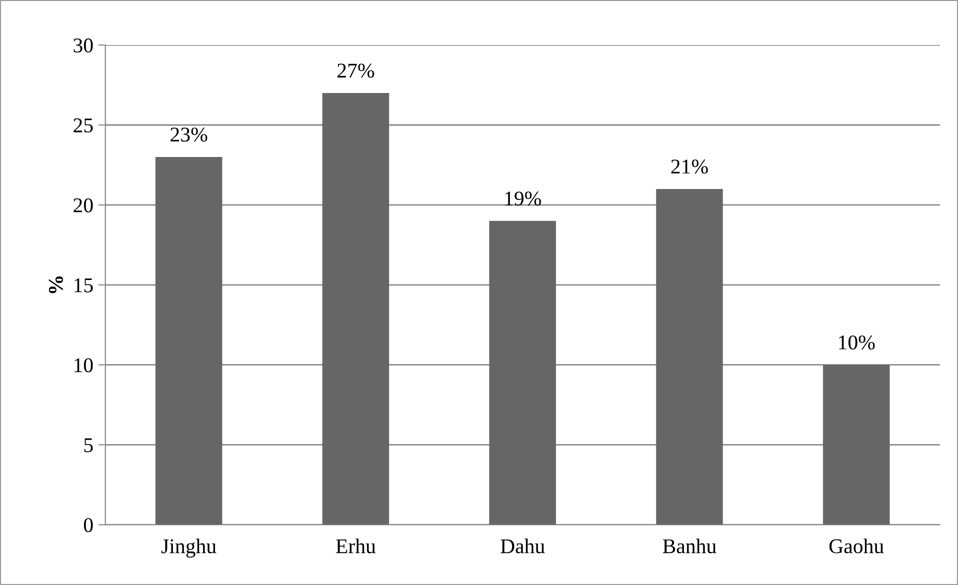  What do you see at coordinates (689, 167) in the screenshot?
I see `data-label: 21%` at bounding box center [689, 167].